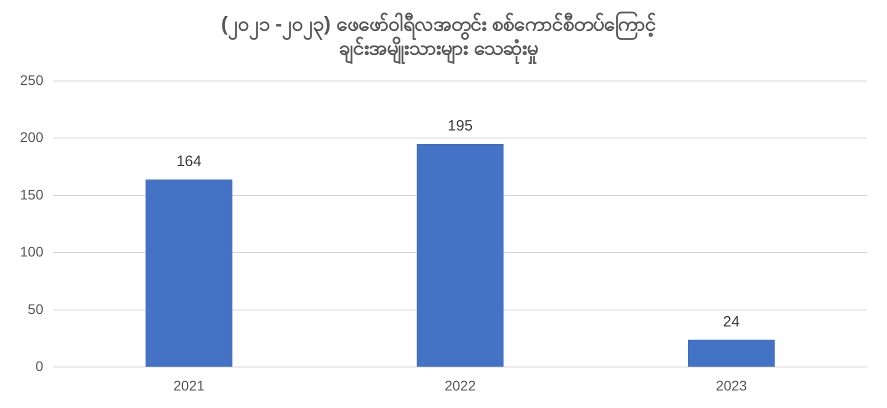 This screenshot has height=408, width=887. What do you see at coordinates (731, 321) in the screenshot?
I see `data-label: 24` at bounding box center [731, 321].